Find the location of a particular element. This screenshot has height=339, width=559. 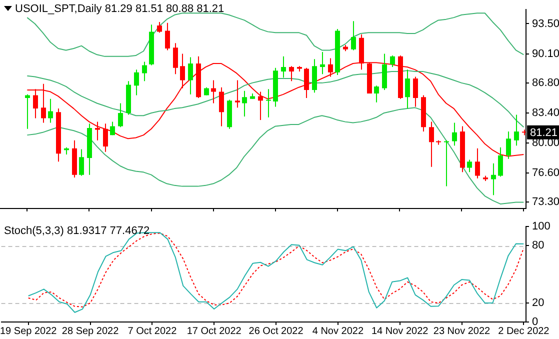

y-tick-label: 100 is located at coordinates (541, 226).